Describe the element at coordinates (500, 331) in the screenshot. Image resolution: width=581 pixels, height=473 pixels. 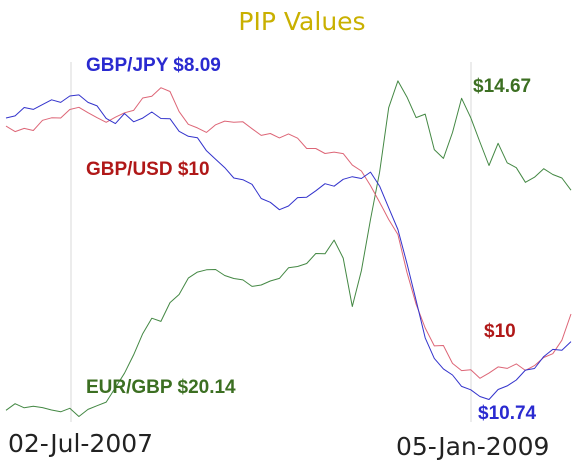
I see `series-low-label-gbp-usd: $10` at that location.